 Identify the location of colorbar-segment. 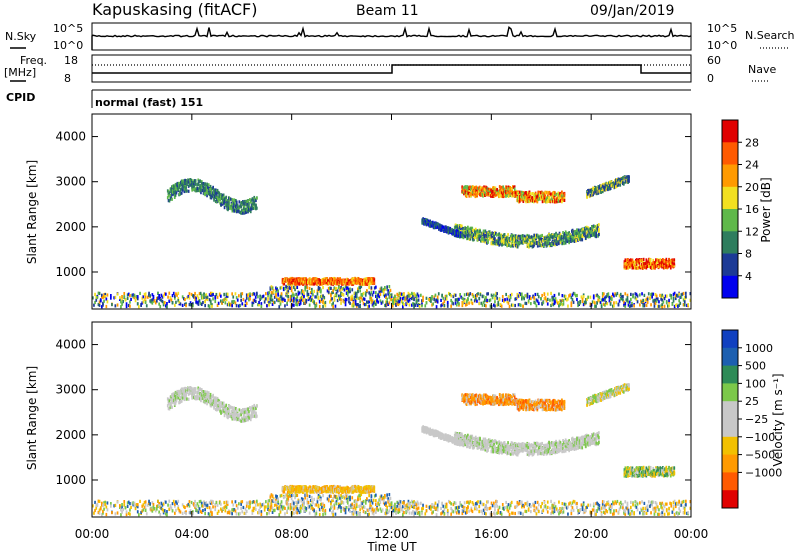
(730, 242).